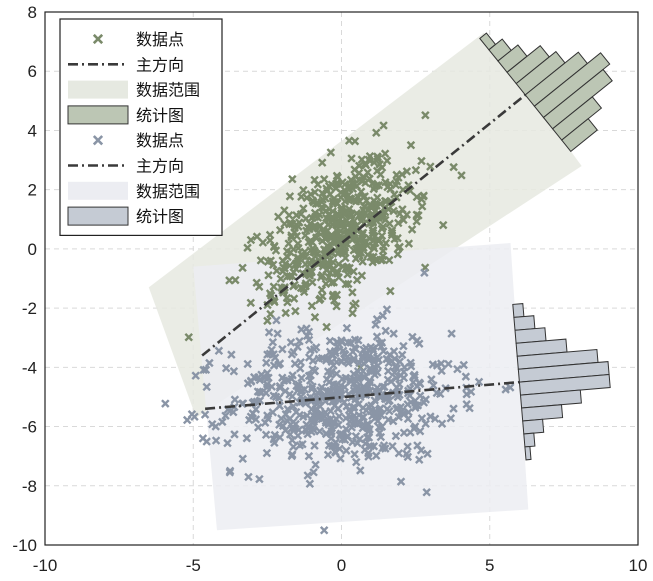 Image resolution: width=653 pixels, height=581 pixels. Describe the element at coordinates (32, 12) in the screenshot. I see `y-tick-label: 8` at that location.